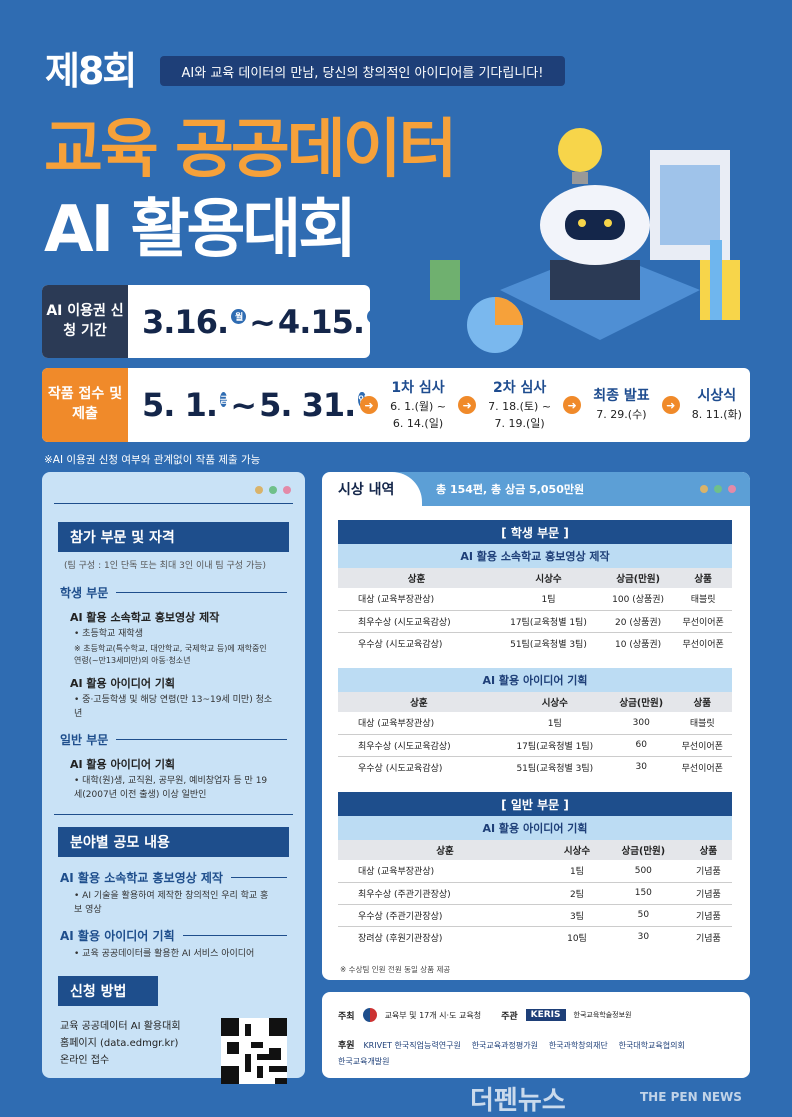  Describe the element at coordinates (578, 1045) in the screenshot. I see `sponsor-logo: 한국과학창의재단` at that location.